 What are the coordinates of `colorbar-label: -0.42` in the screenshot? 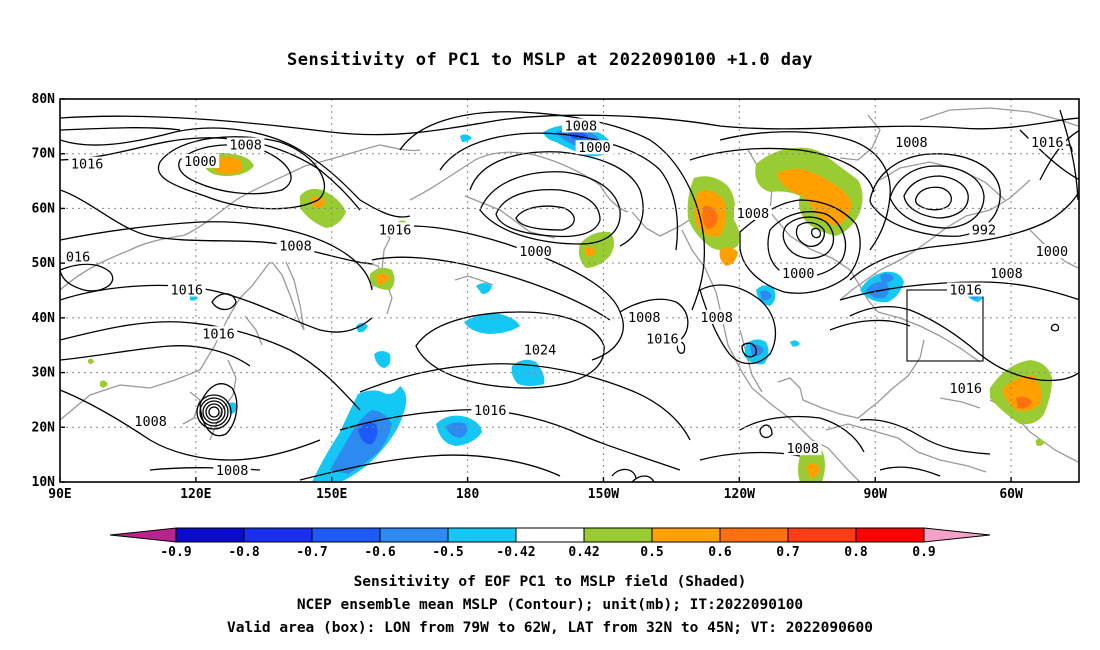 It's located at (515, 552).